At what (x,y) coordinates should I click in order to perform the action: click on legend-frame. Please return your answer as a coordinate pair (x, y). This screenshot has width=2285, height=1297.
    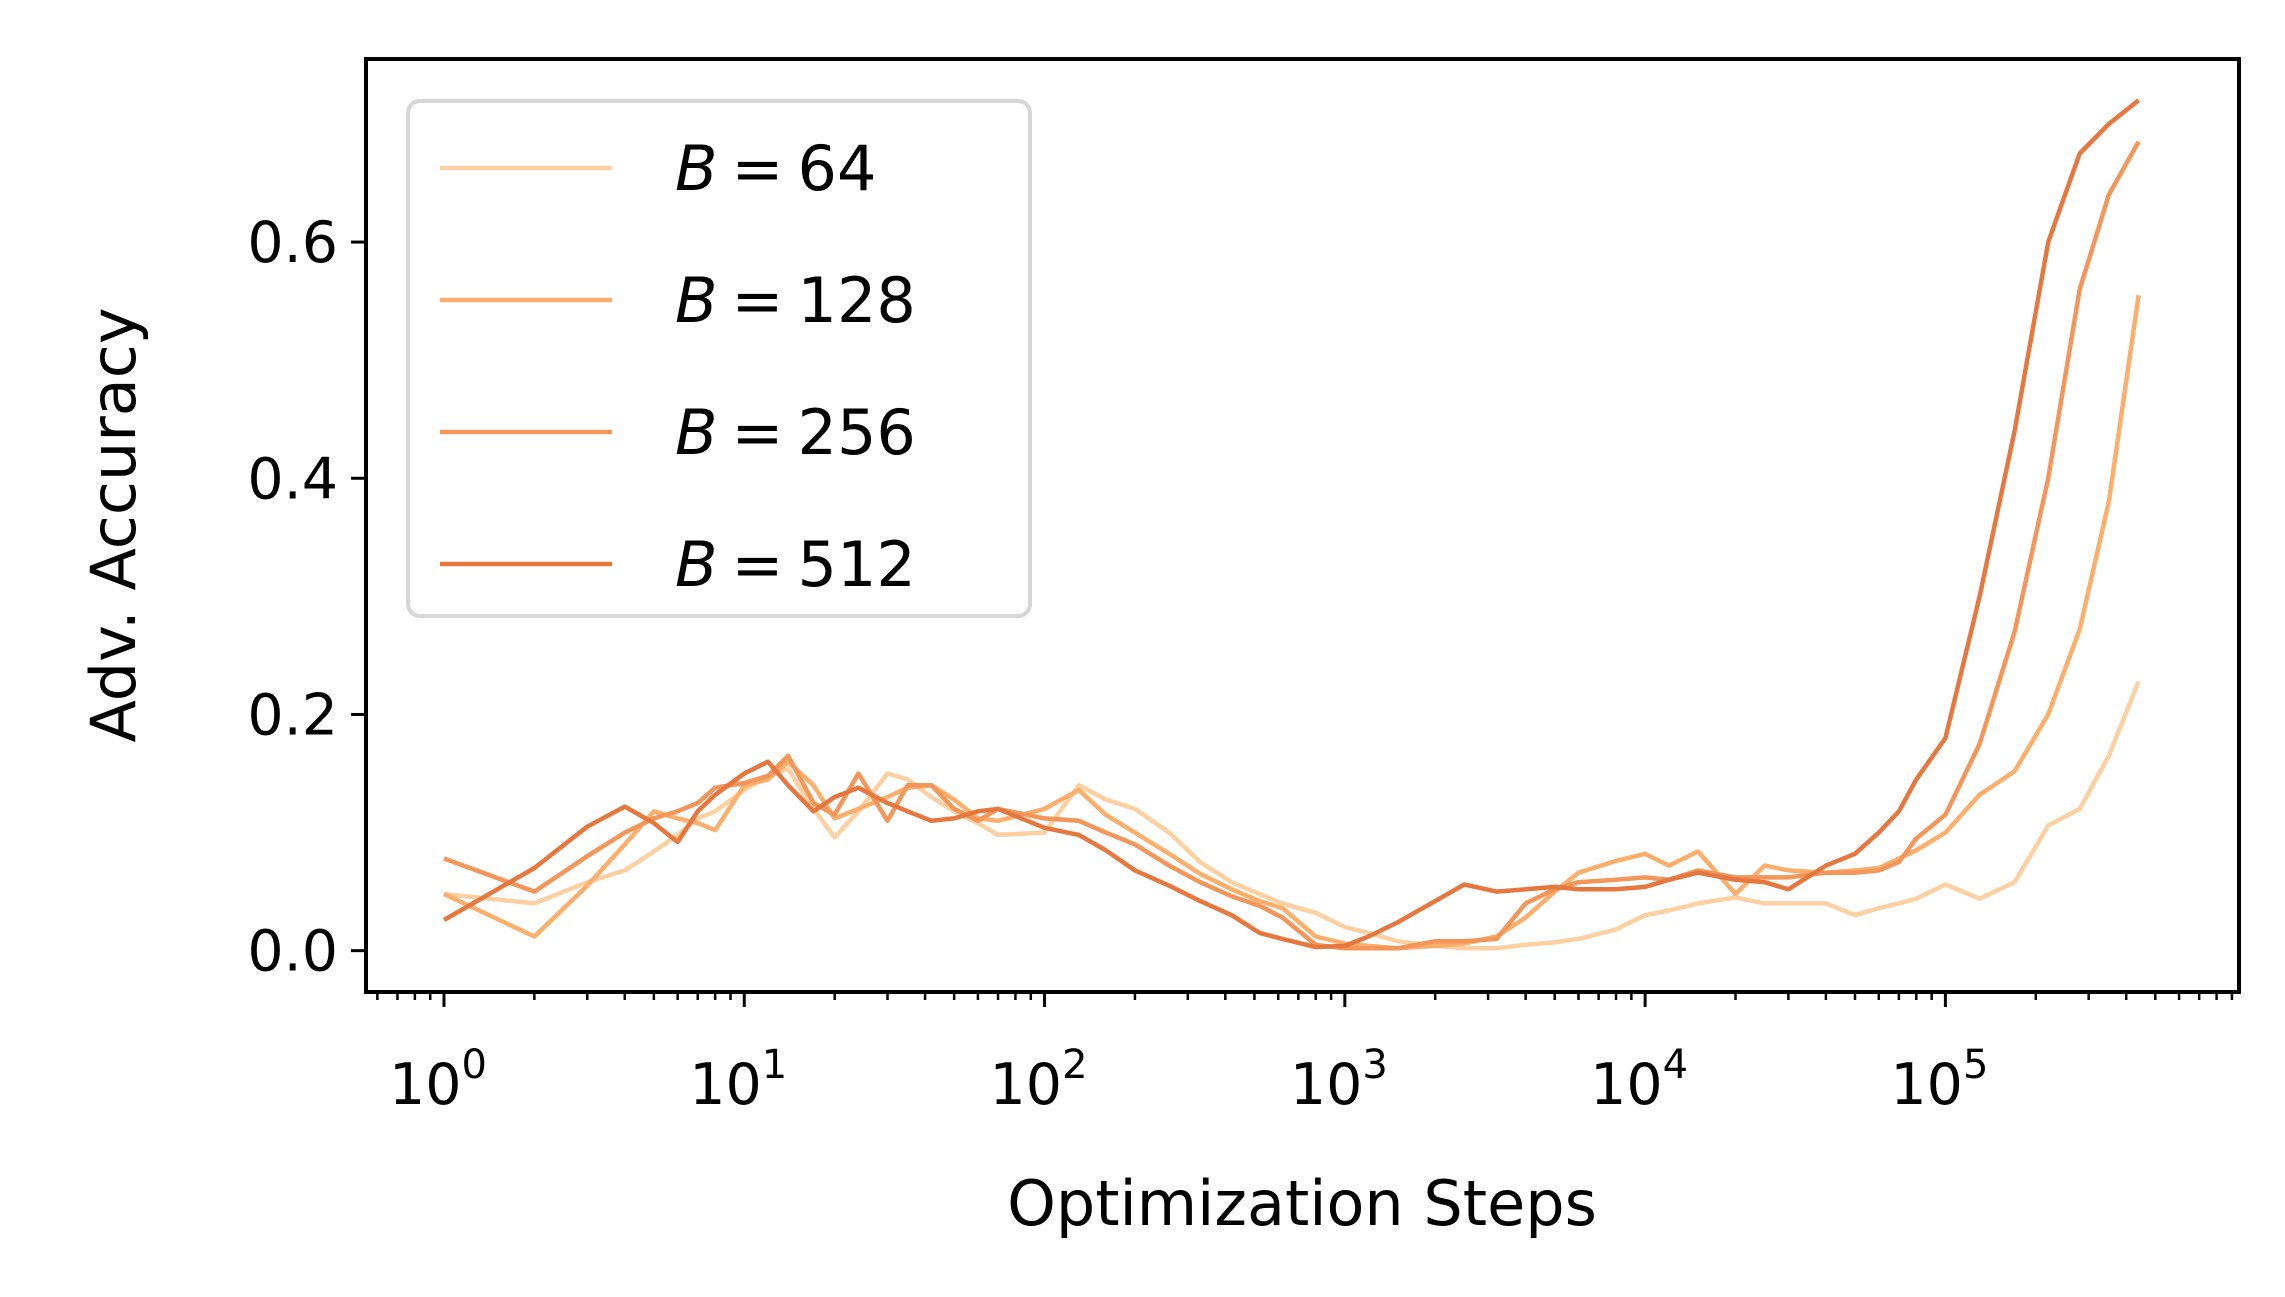
    Looking at the image, I should click on (719, 358).